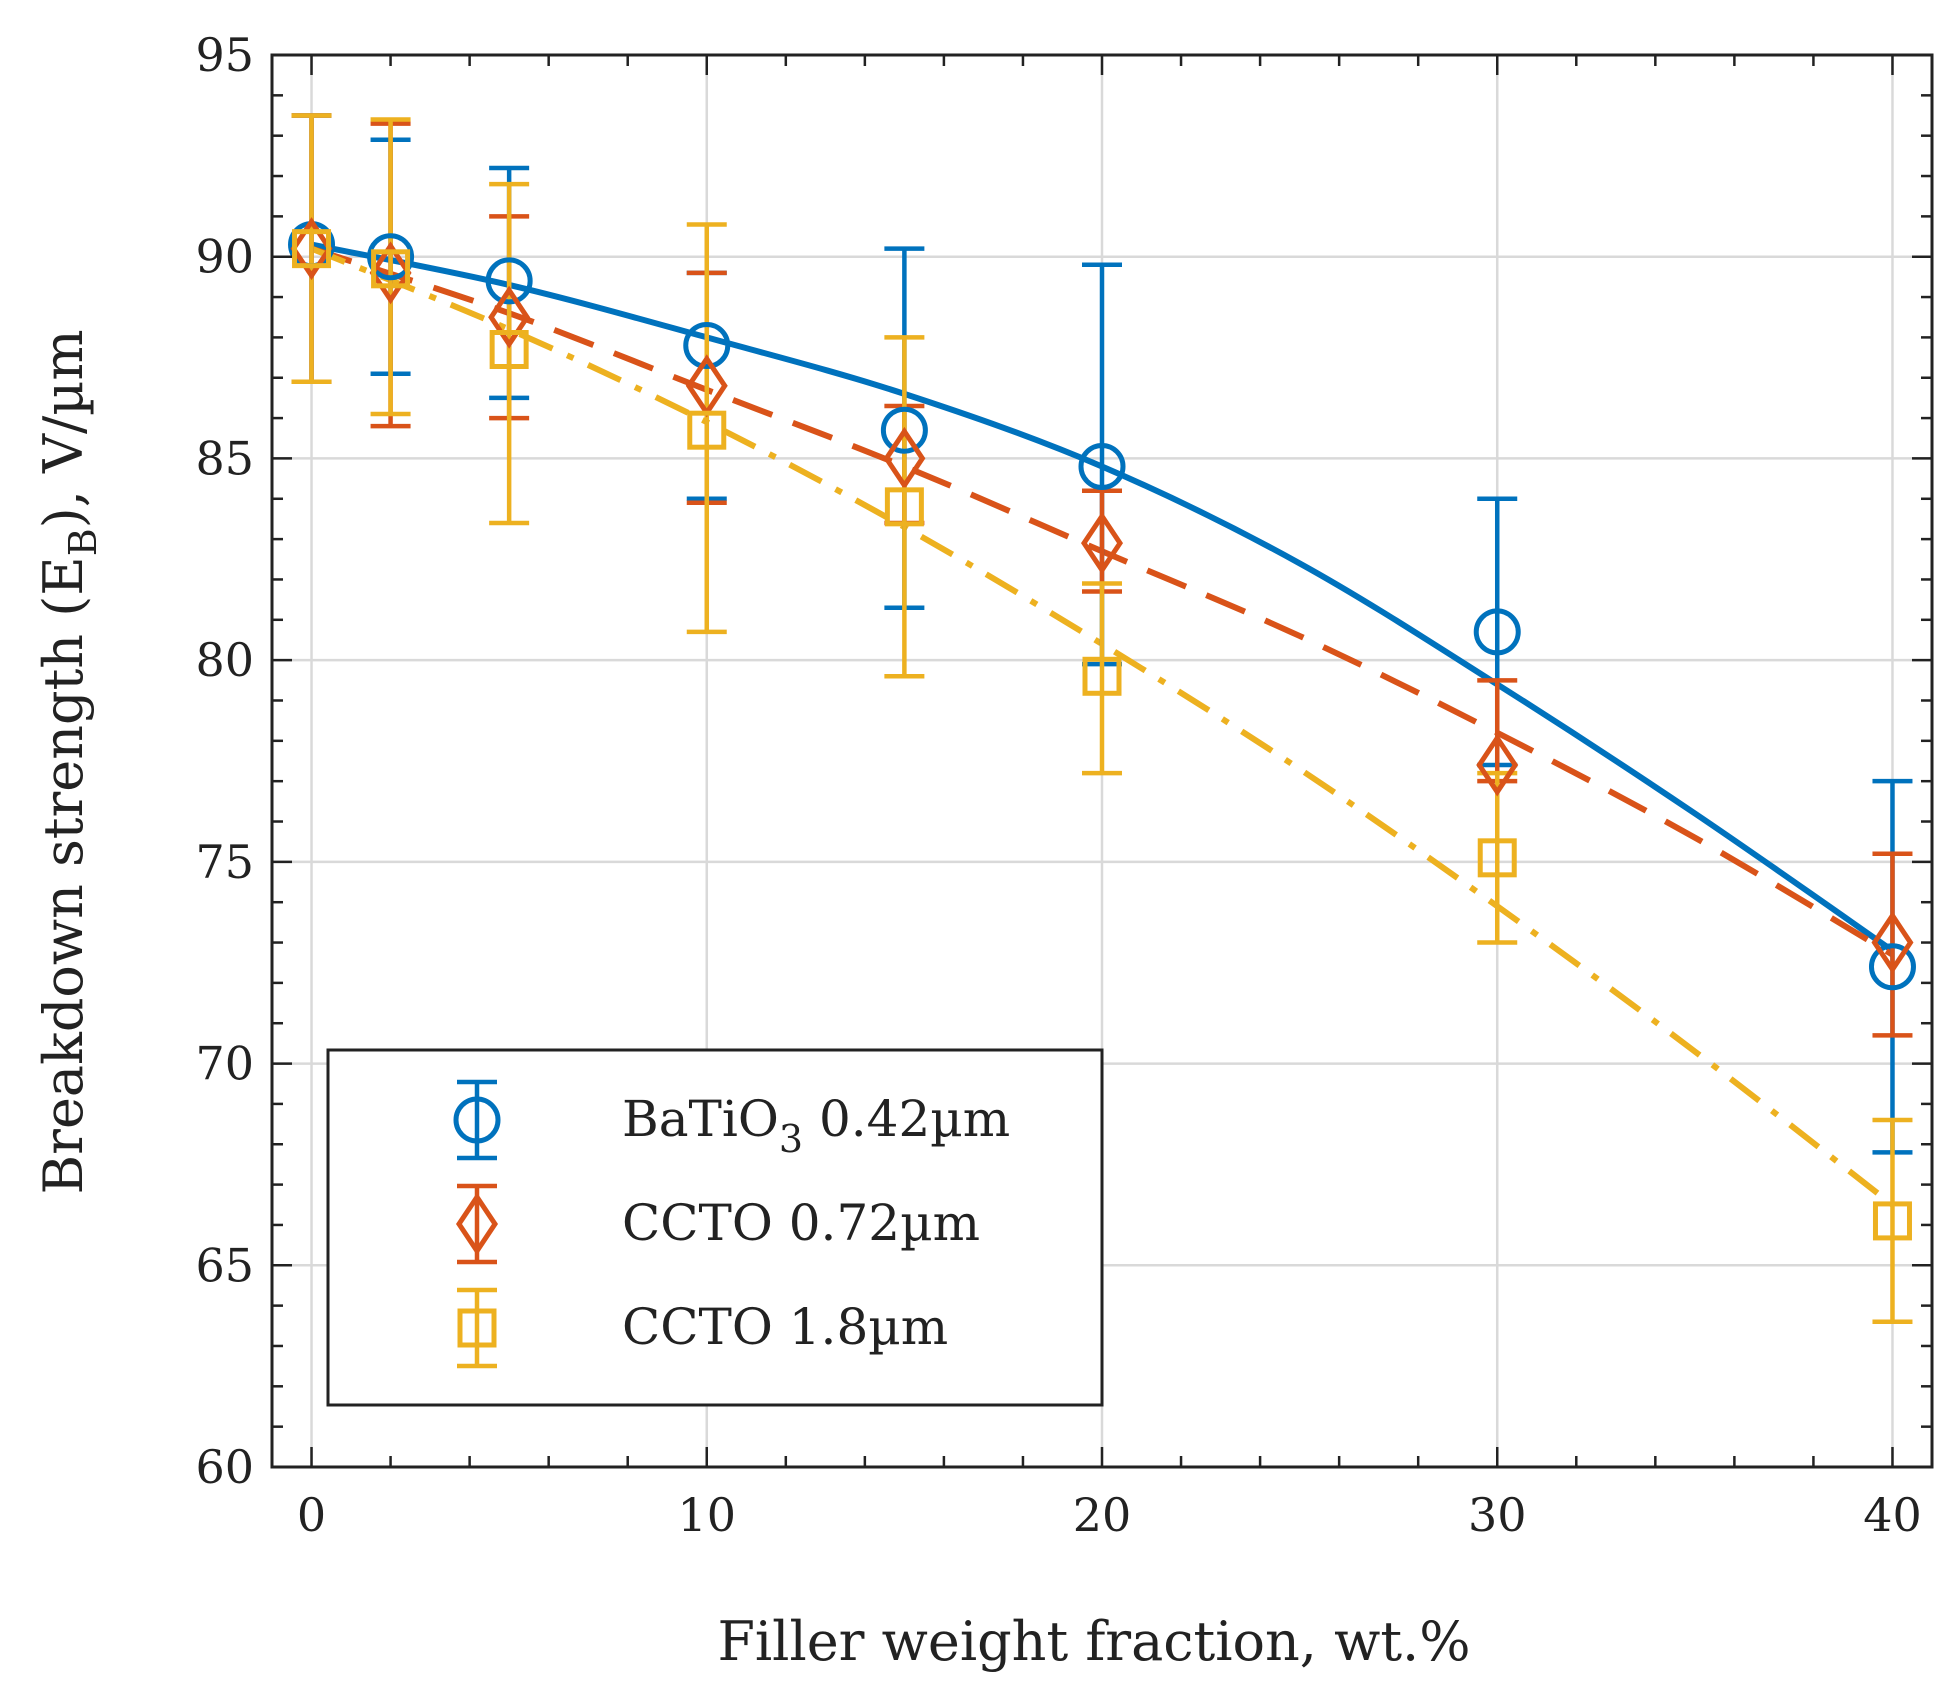  Describe the element at coordinates (224, 862) in the screenshot. I see `y-tick-label: 75` at that location.